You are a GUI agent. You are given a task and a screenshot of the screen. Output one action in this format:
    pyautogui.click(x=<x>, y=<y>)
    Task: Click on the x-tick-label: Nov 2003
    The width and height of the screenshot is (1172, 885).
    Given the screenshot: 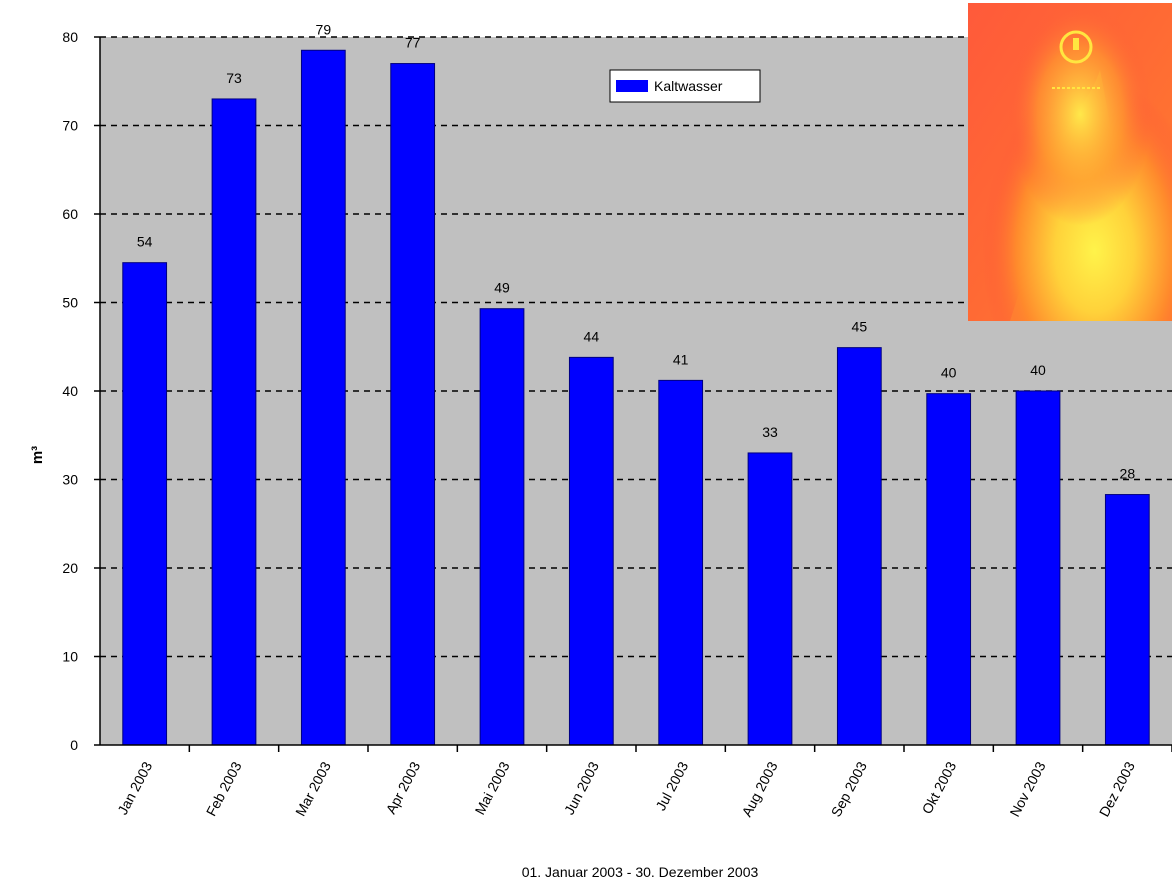 What is the action you would take?
    pyautogui.click(x=1027, y=789)
    